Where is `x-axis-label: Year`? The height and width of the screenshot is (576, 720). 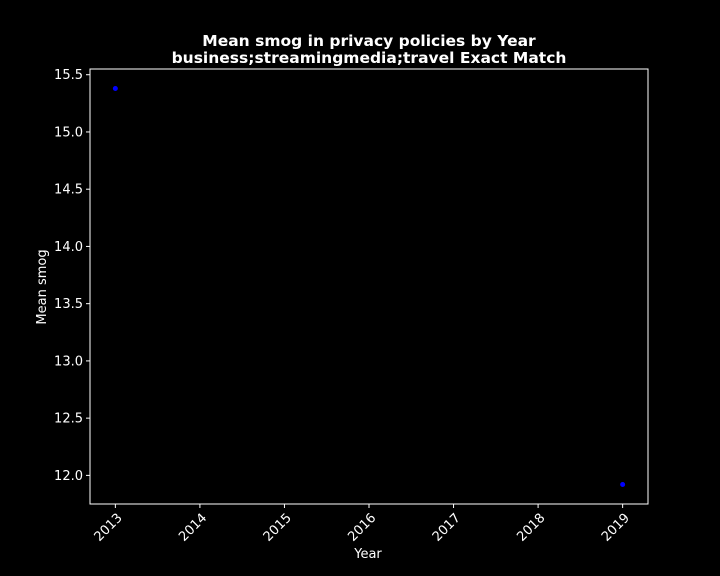 x-axis-label: Year is located at coordinates (367, 554).